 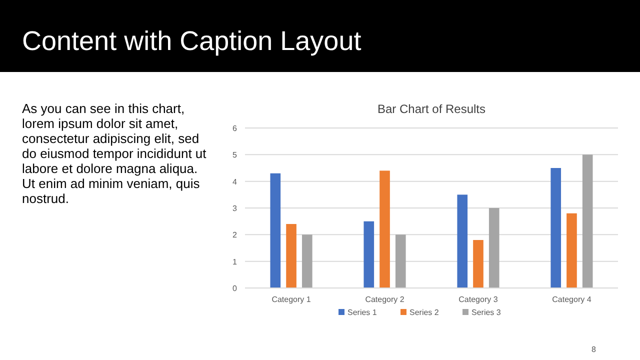 I want to click on x-tick-label: Category 4, so click(x=572, y=299).